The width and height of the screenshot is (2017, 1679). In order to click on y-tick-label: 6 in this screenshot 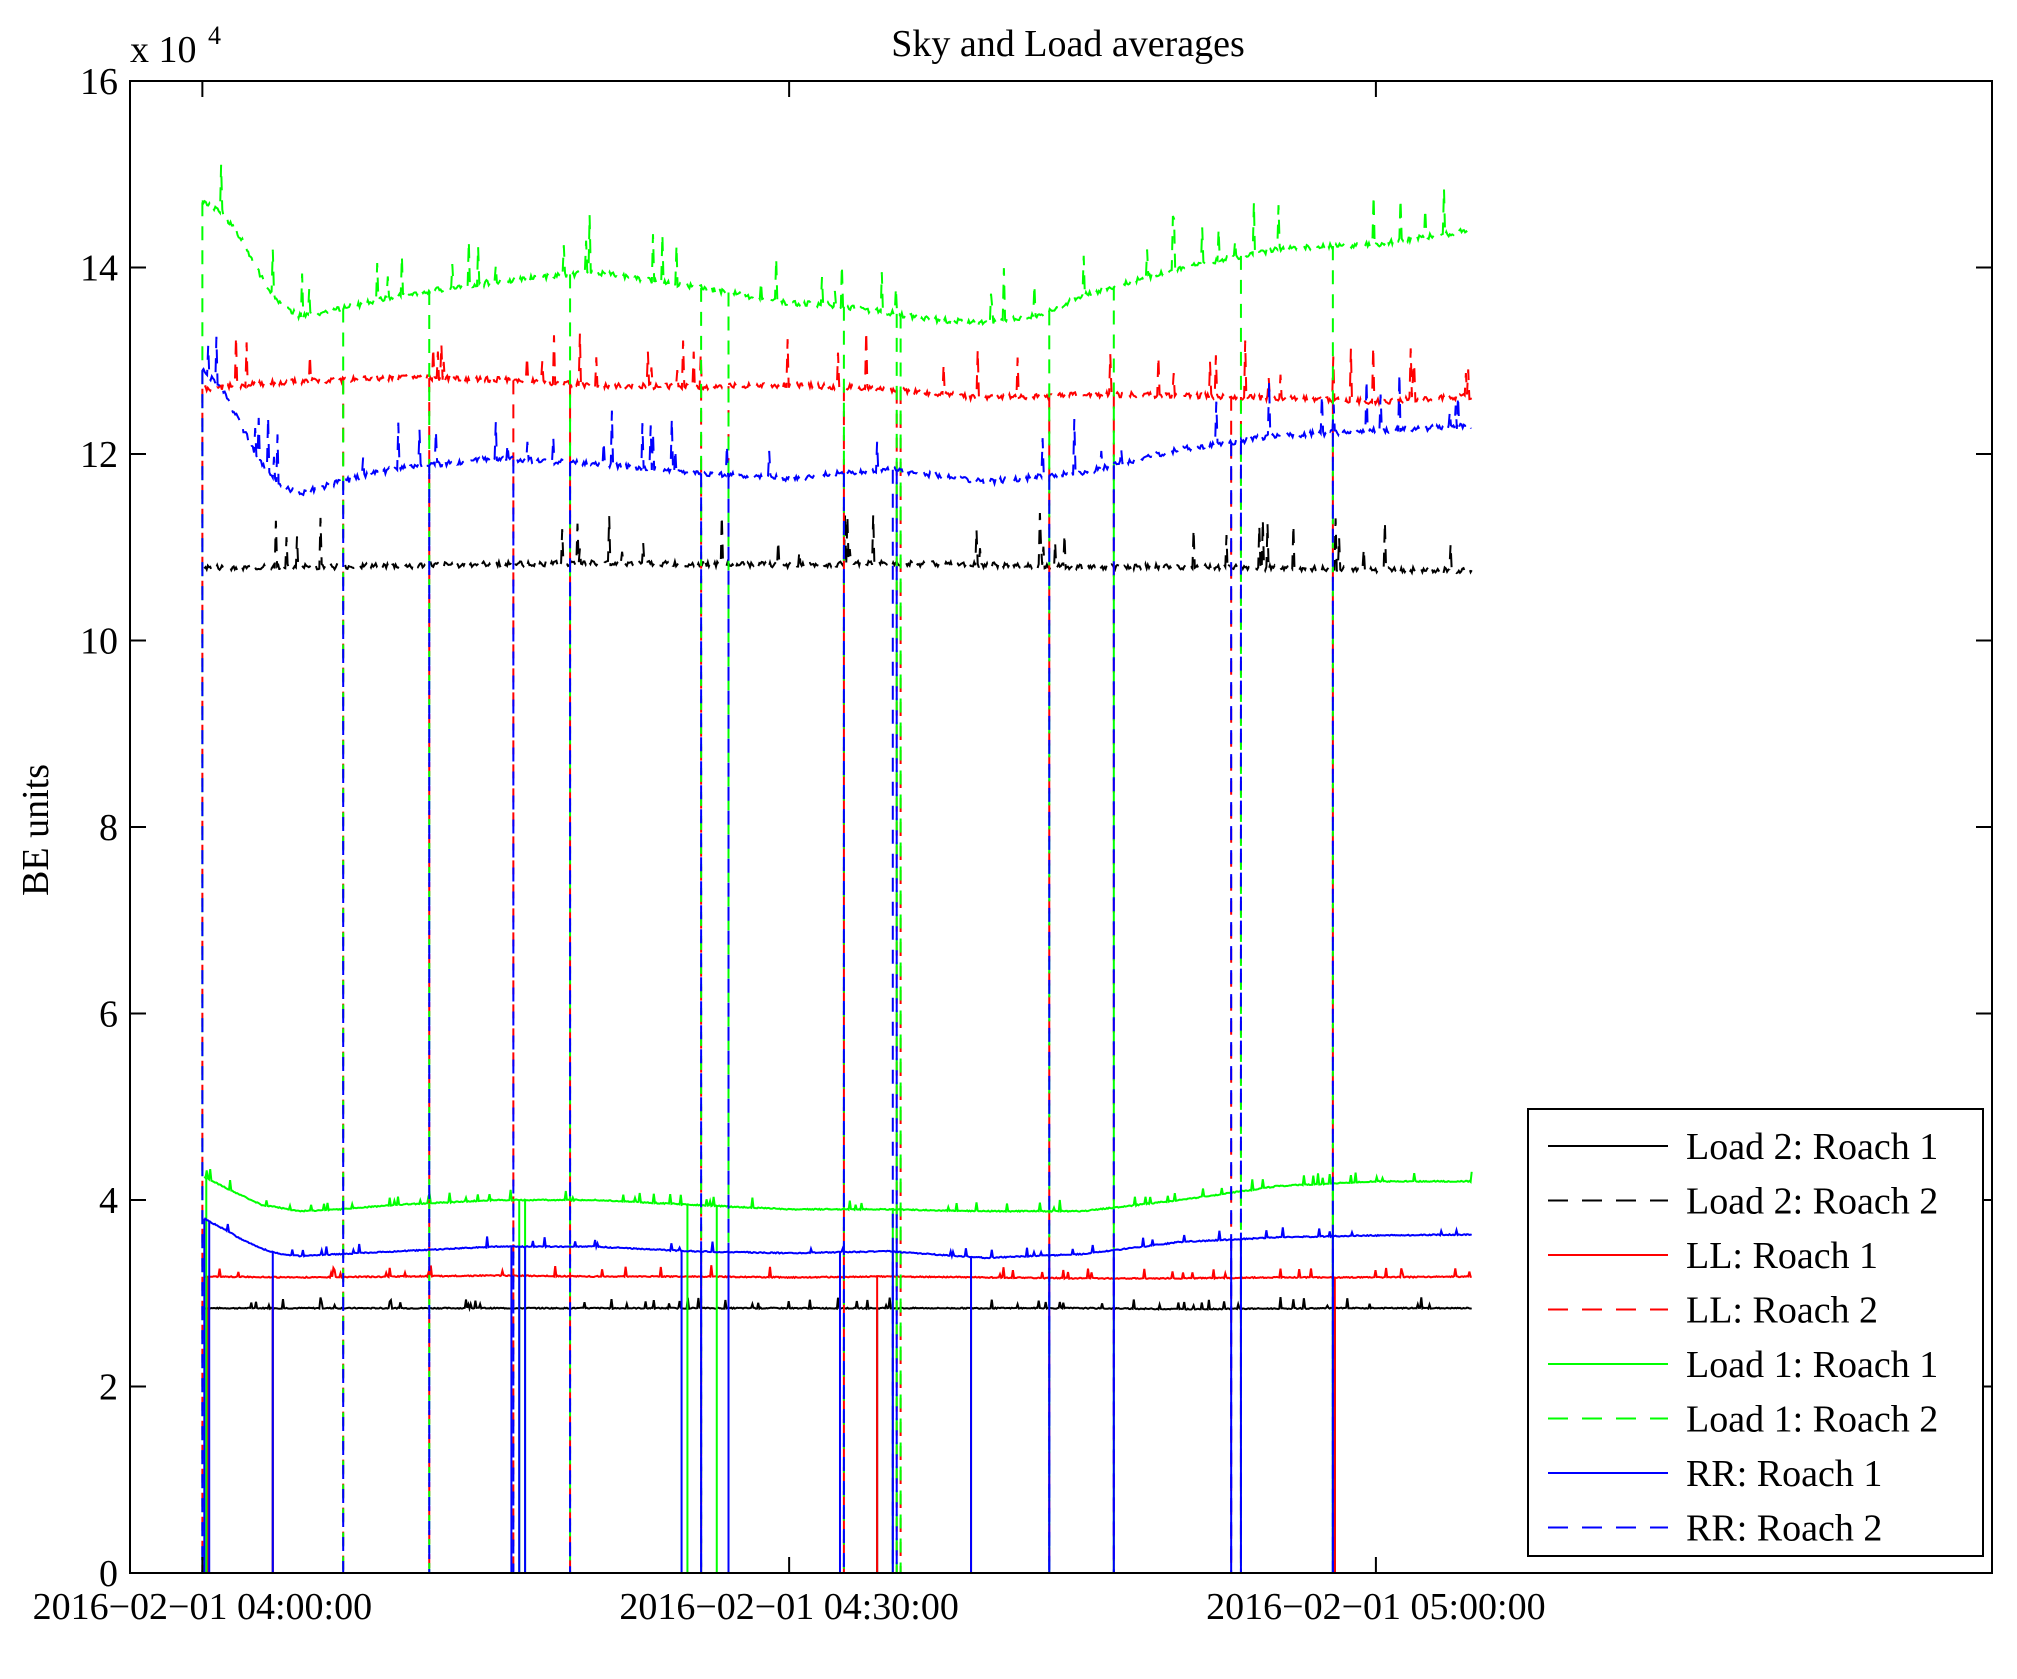, I will do `click(108, 1015)`.